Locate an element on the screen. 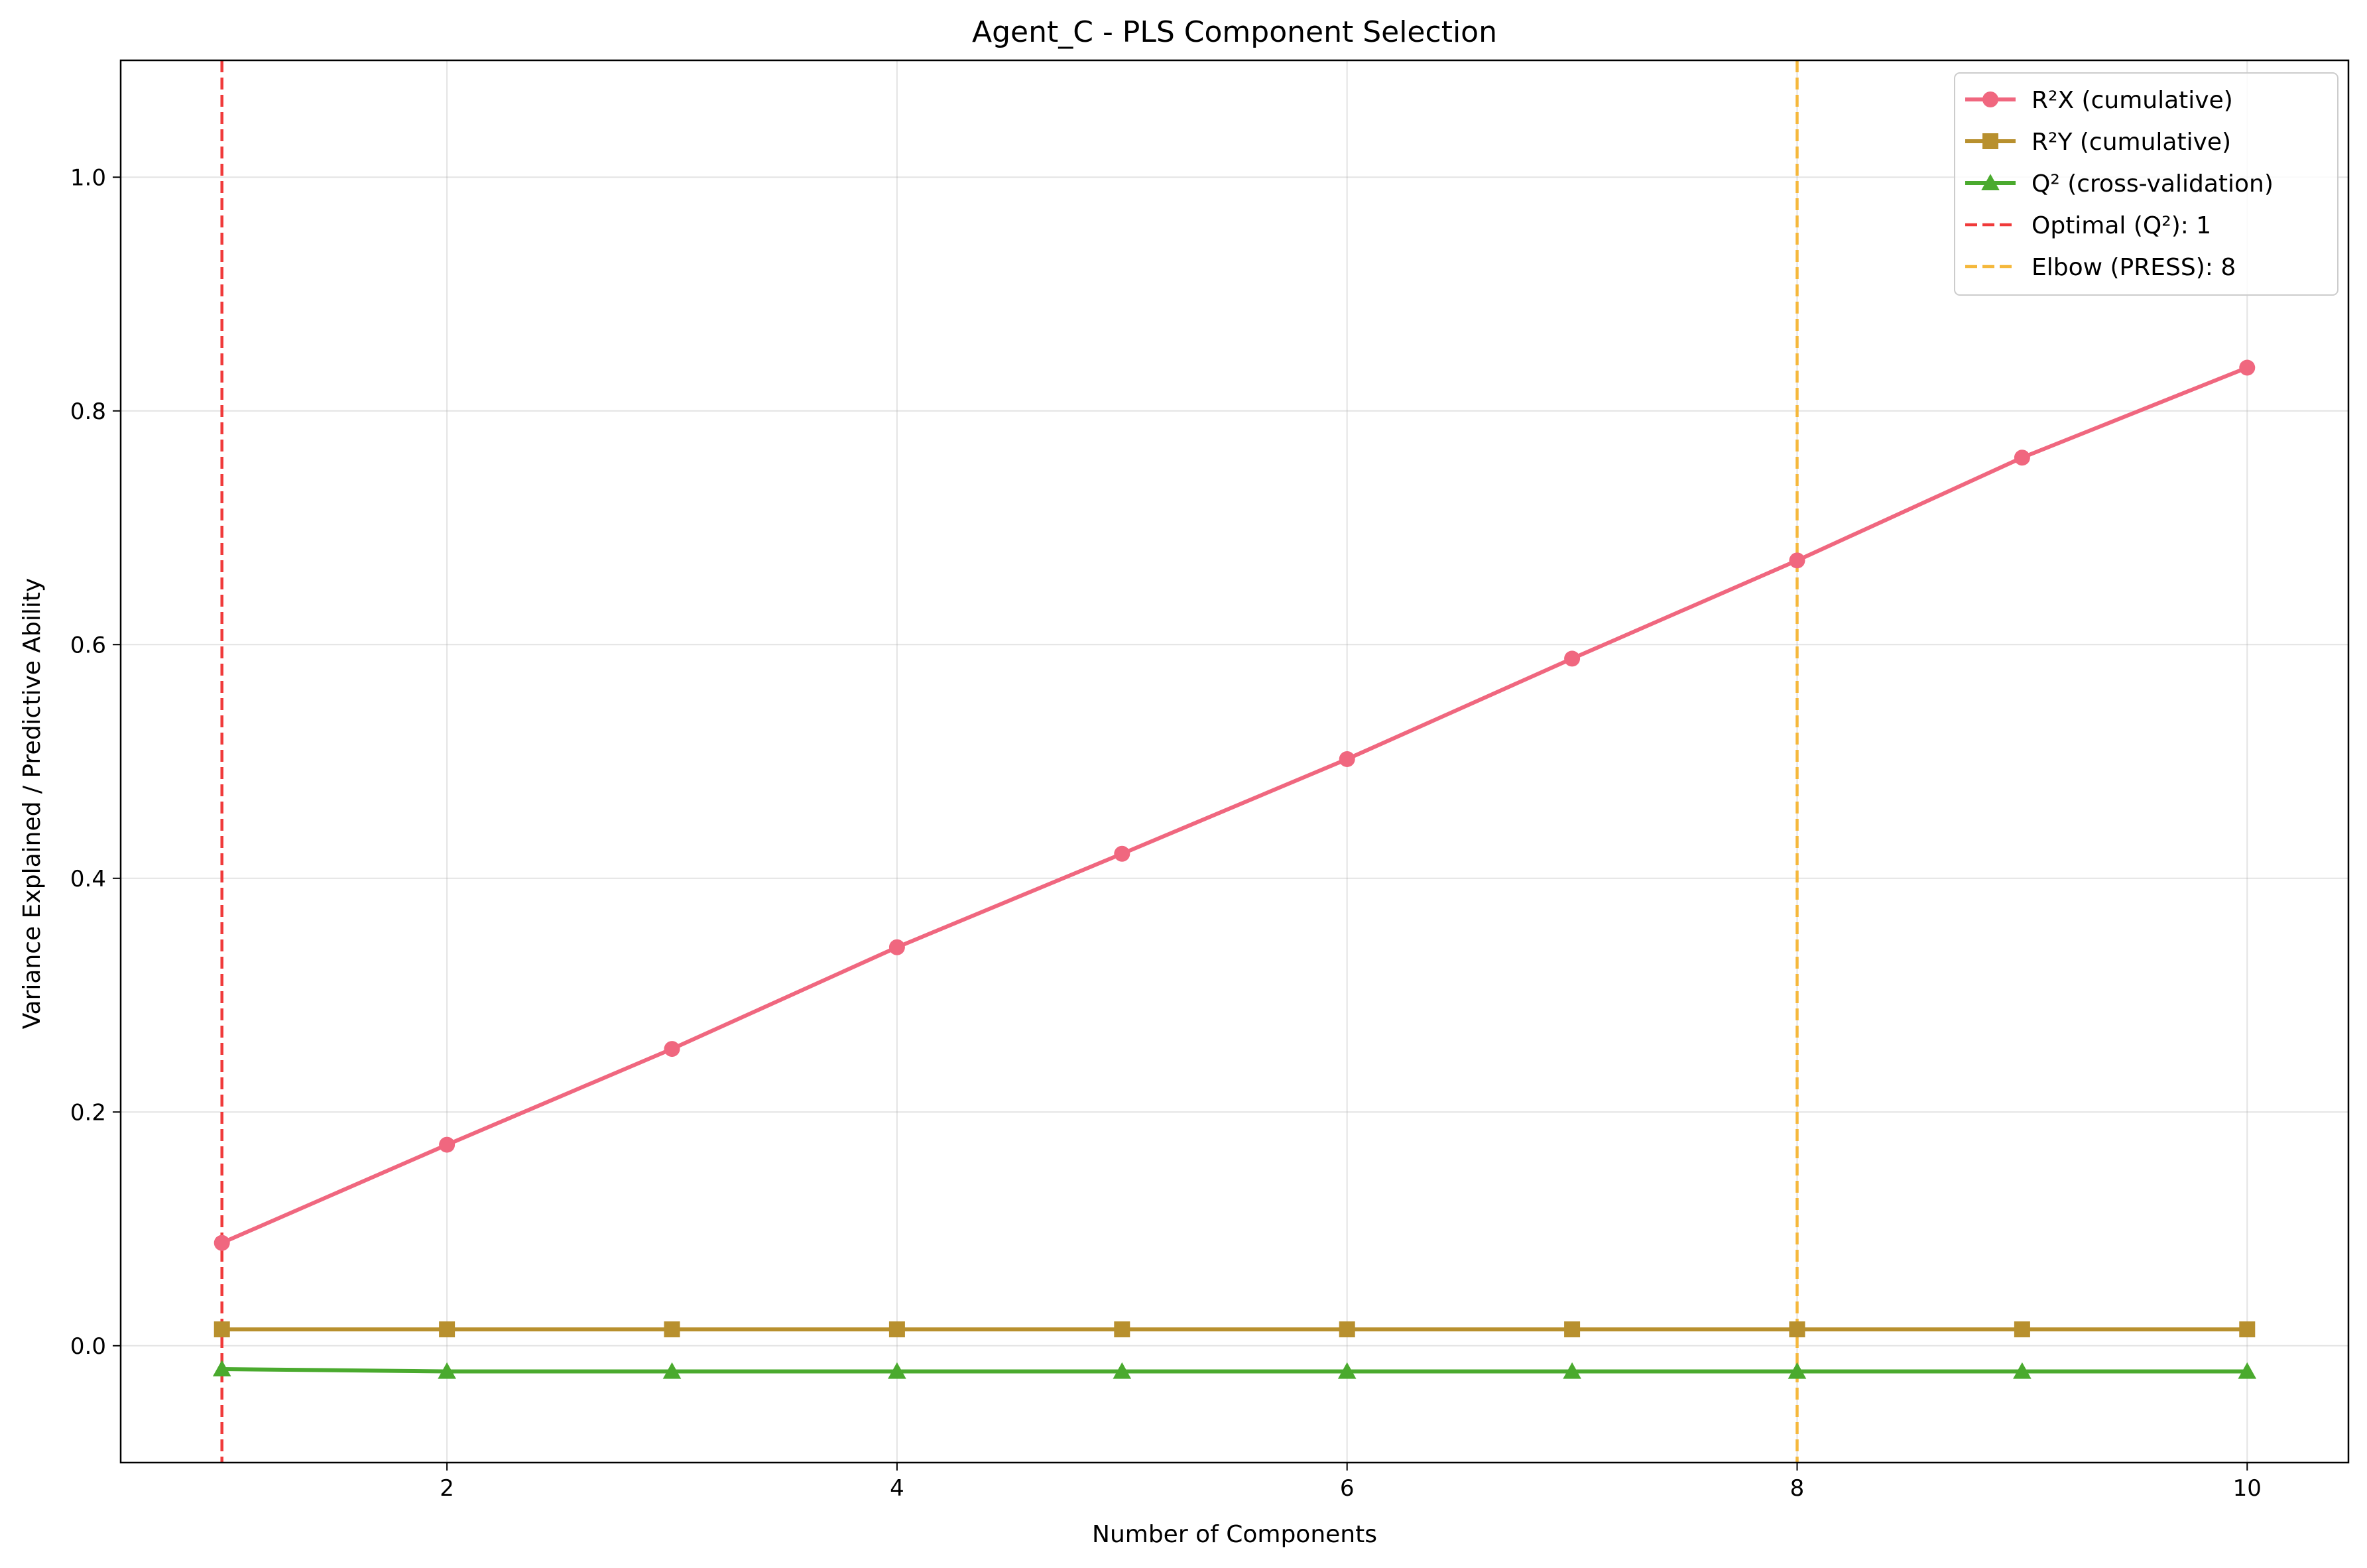 This screenshot has height=1568, width=2367. legend-entry: Optimal (Q²): 1 is located at coordinates (2088, 225).